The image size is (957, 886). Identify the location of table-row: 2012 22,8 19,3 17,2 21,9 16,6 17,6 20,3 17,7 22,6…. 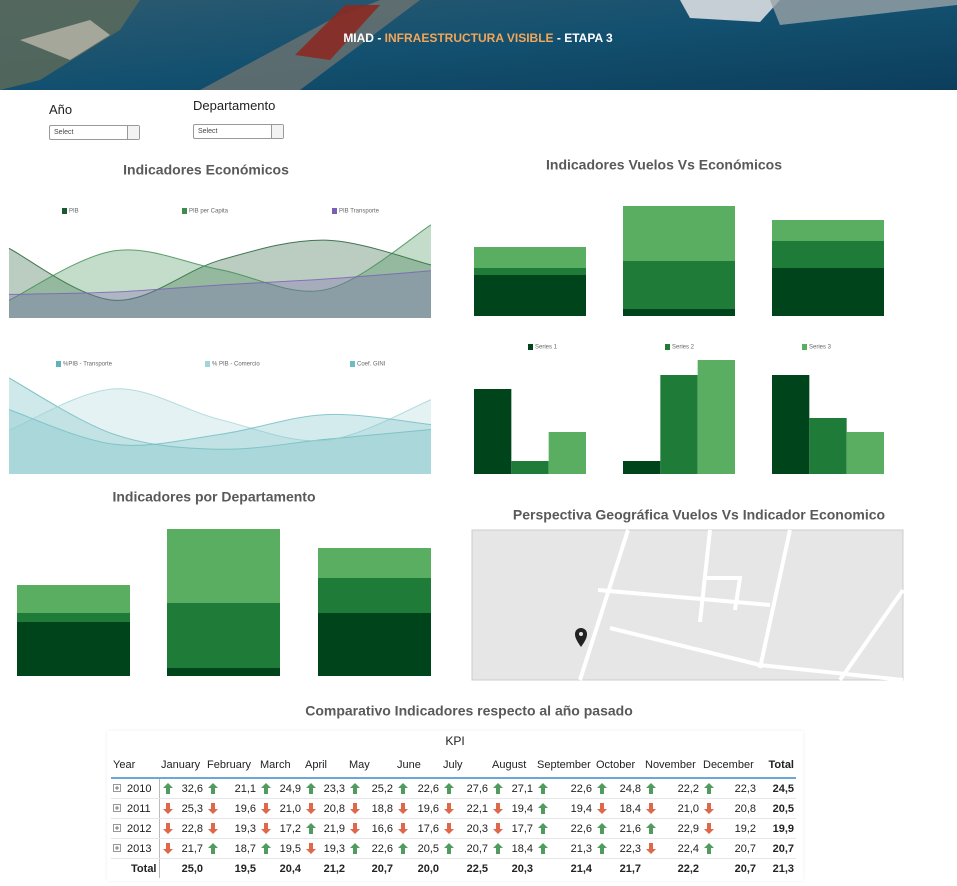
(453, 828).